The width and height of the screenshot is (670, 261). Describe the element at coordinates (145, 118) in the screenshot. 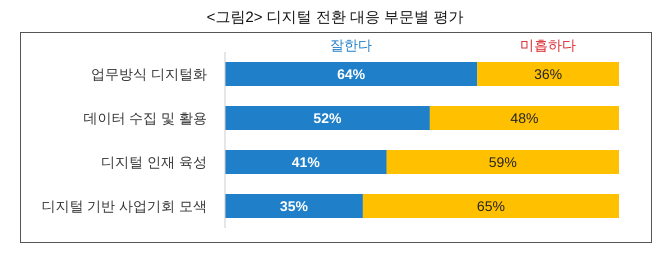

I see `y-tick-label: 데이터 수집 및 활용` at that location.